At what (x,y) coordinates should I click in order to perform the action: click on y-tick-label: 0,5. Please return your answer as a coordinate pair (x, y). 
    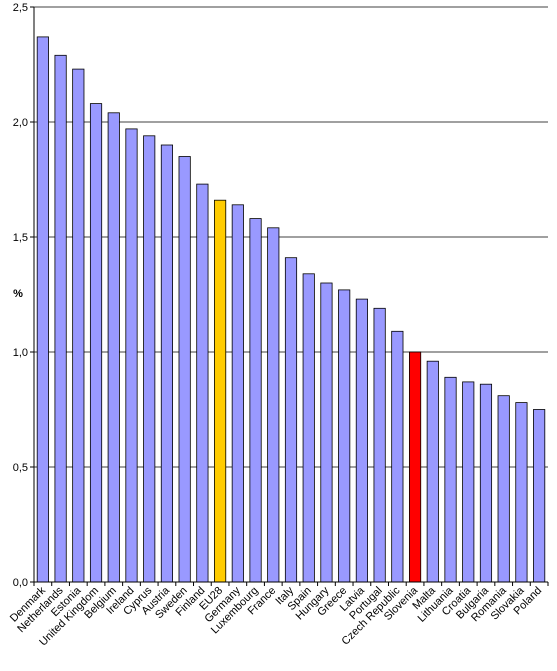
    Looking at the image, I should click on (20, 468).